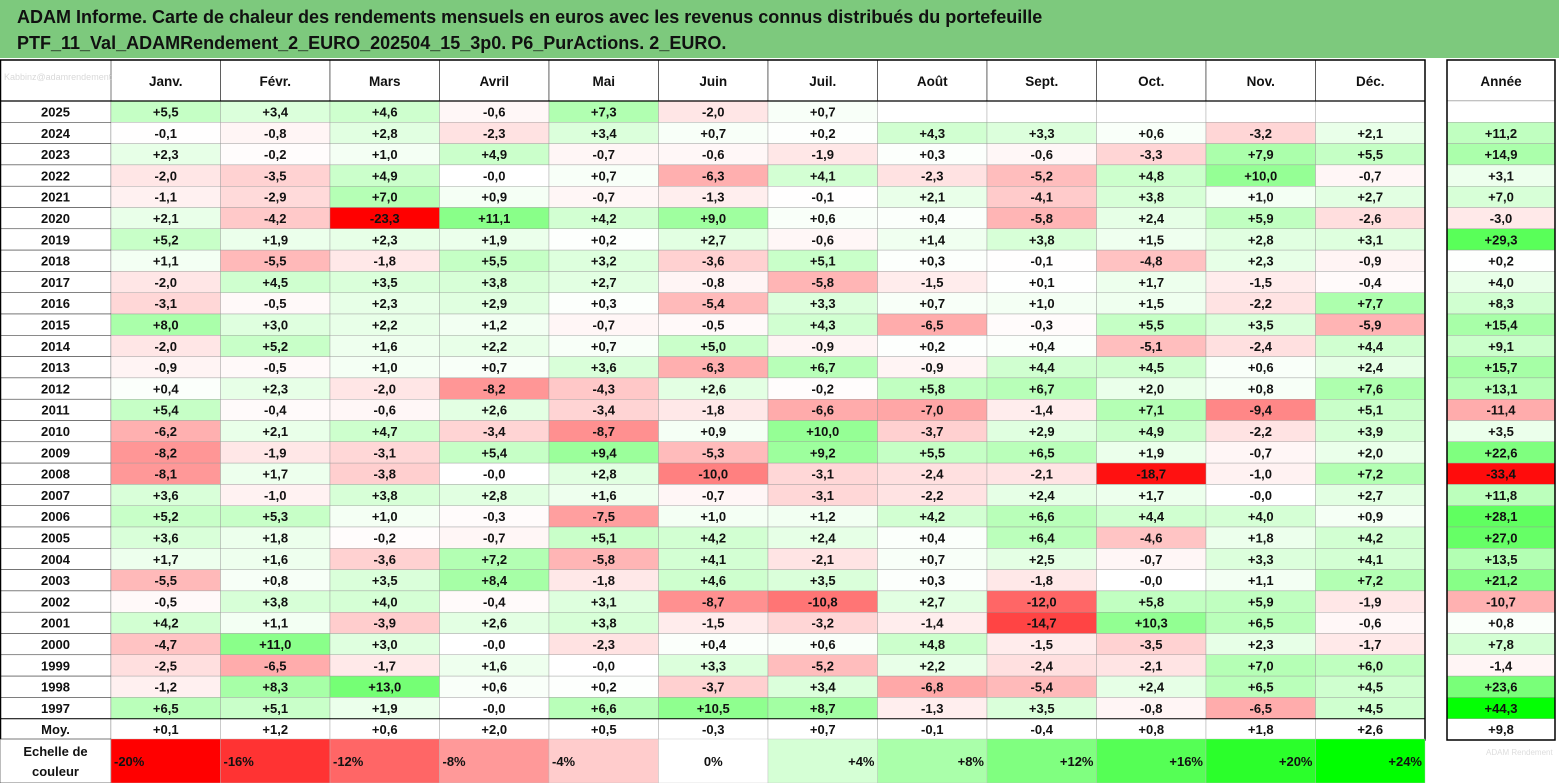 The width and height of the screenshot is (1559, 783). Describe the element at coordinates (58, 77) in the screenshot. I see `watermark-left: Kabbinz@adamrendement` at that location.